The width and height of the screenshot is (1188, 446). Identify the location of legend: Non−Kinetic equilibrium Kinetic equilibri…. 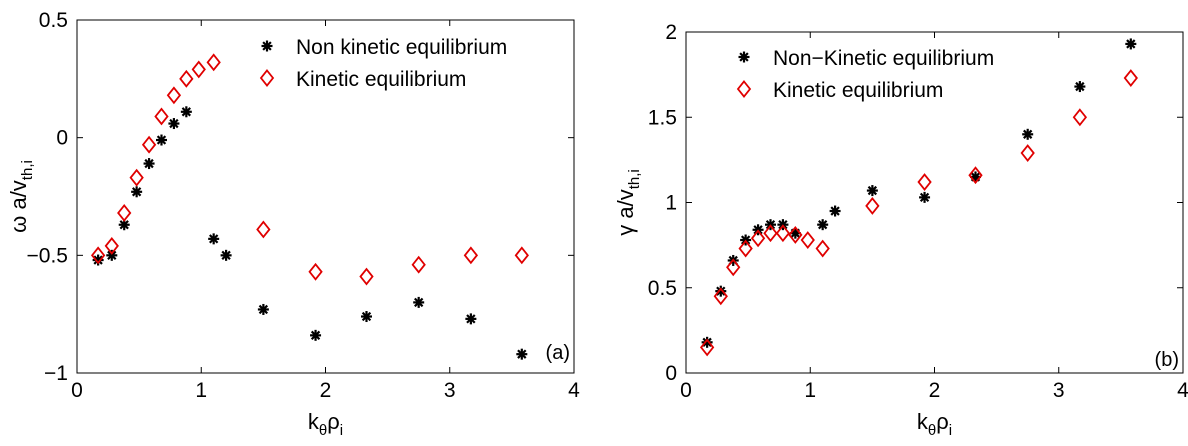
(865, 74).